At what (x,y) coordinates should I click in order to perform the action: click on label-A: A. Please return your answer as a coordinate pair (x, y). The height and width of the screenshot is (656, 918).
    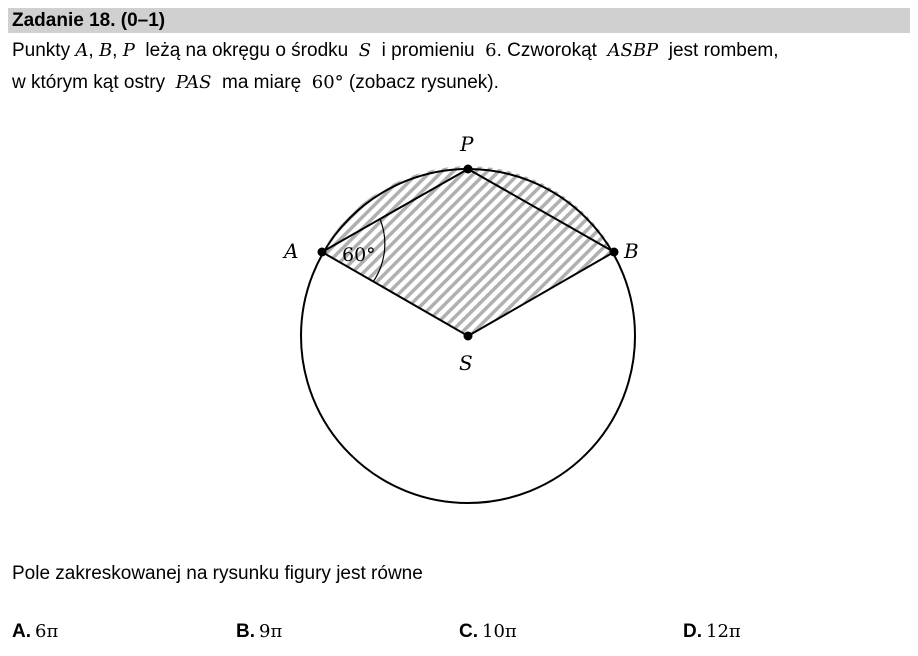
    Looking at the image, I should click on (290, 251).